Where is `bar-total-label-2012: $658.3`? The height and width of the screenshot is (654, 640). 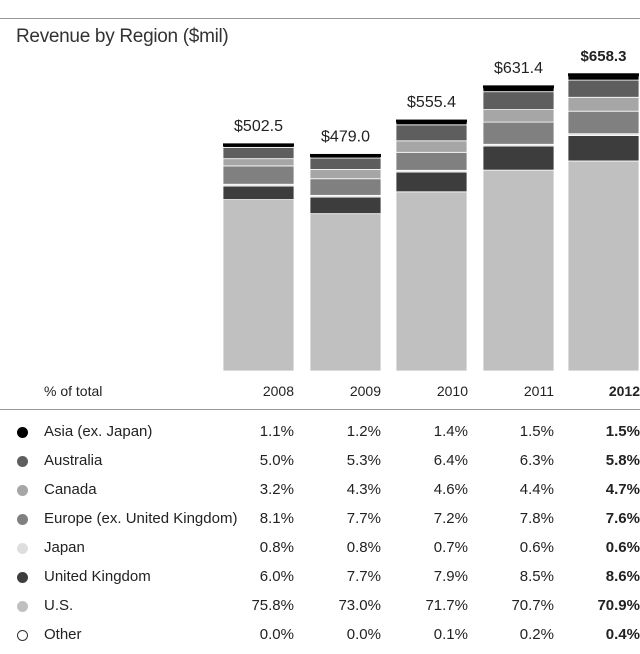
bar-total-label-2012: $658.3 is located at coordinates (604, 56).